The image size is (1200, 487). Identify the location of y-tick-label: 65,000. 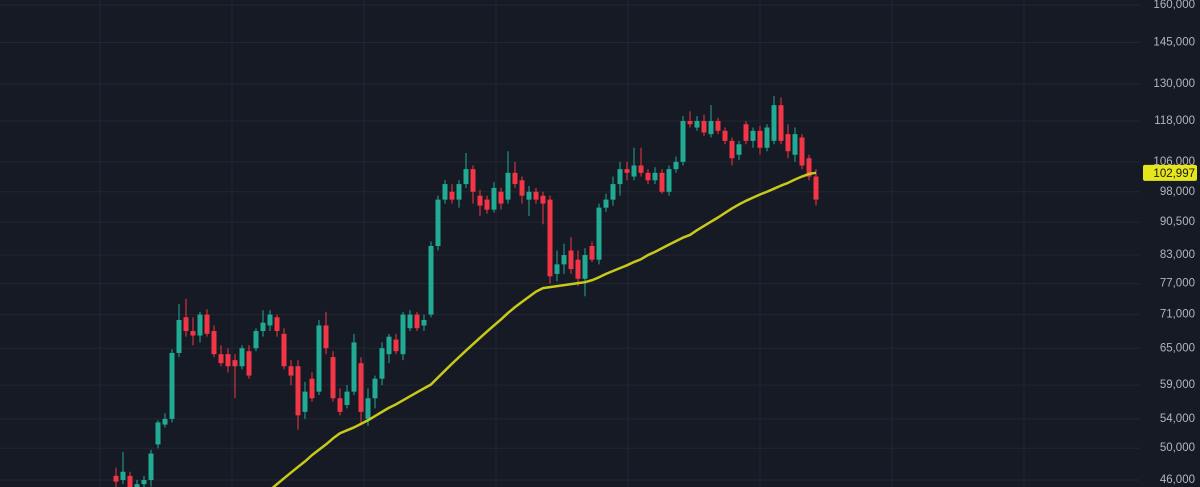
(1177, 348).